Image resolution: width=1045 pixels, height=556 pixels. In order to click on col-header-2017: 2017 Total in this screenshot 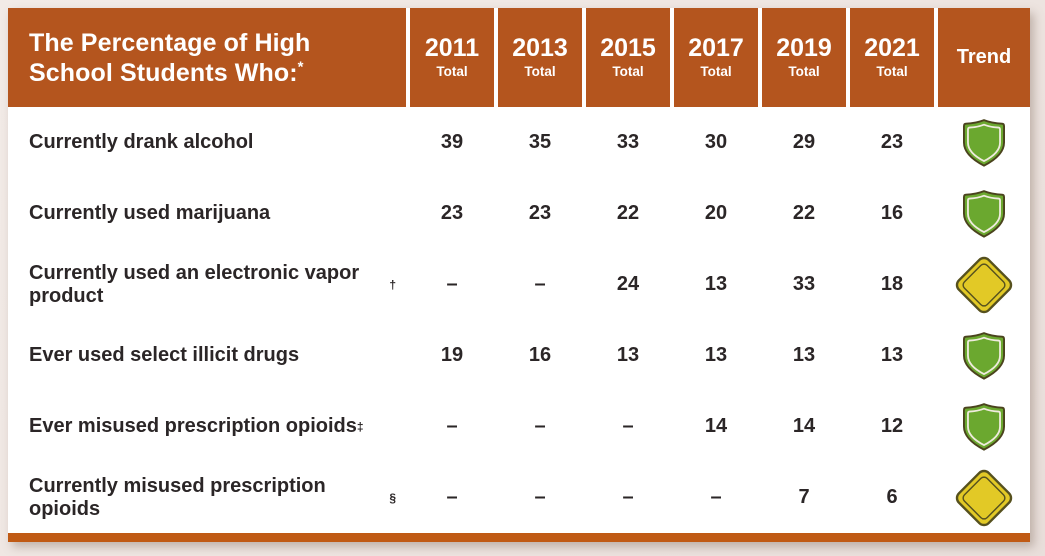, I will do `click(716, 57)`.